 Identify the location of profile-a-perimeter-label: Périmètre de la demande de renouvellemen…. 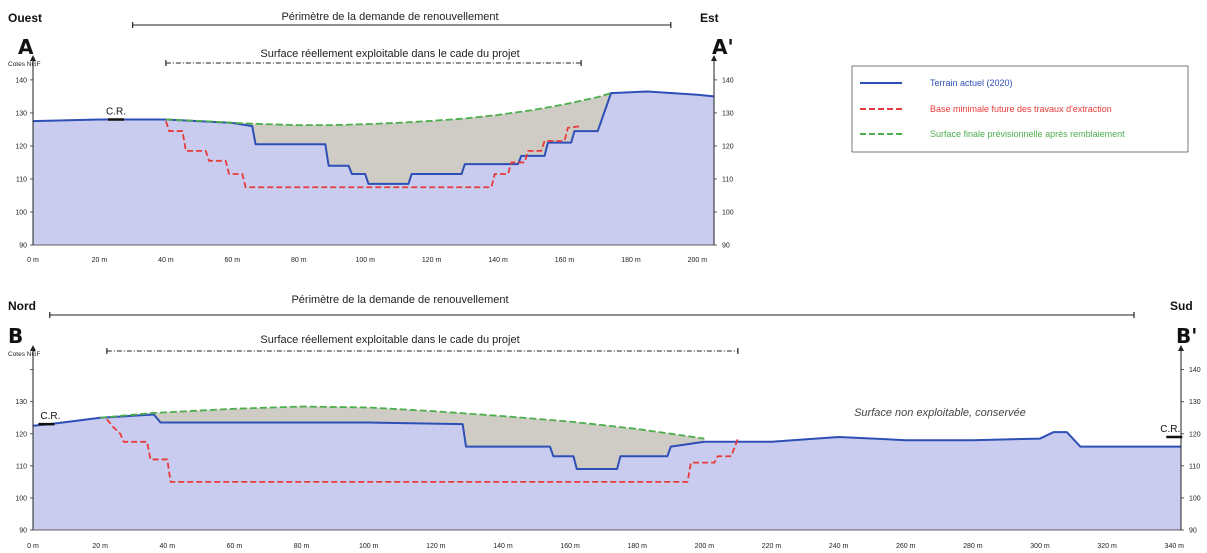
(389, 17).